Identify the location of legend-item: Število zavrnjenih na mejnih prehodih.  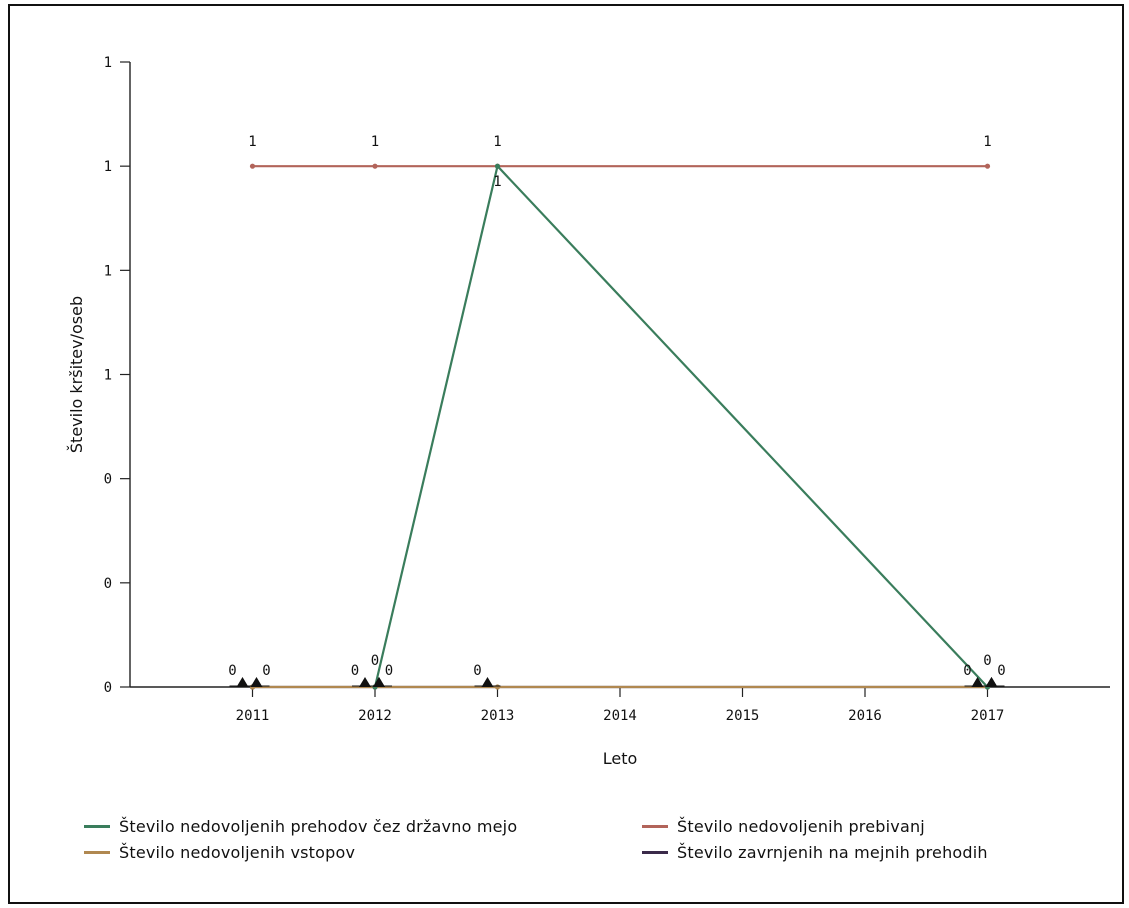
(815, 852).